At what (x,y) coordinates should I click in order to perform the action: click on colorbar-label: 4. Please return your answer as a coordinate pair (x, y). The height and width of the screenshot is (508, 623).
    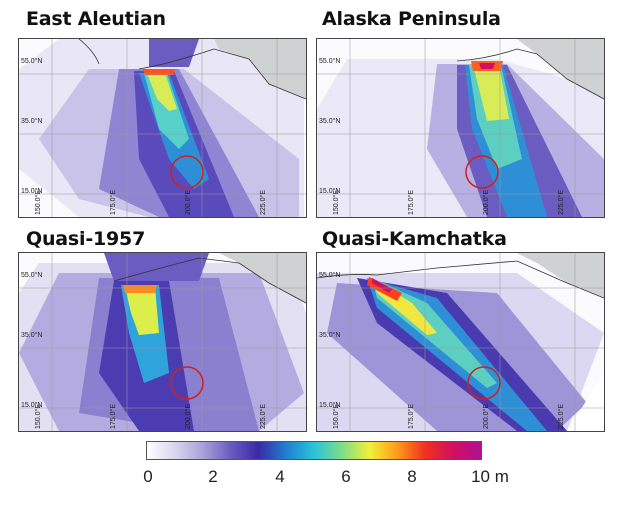
    Looking at the image, I should click on (280, 476).